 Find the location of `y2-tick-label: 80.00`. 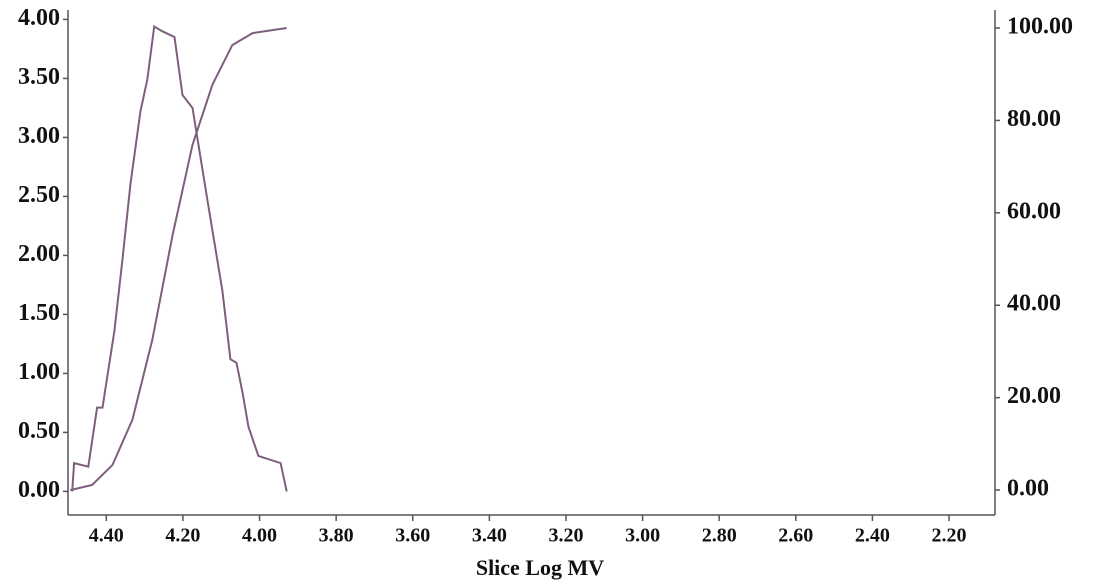

y2-tick-label: 80.00 is located at coordinates (1034, 119).